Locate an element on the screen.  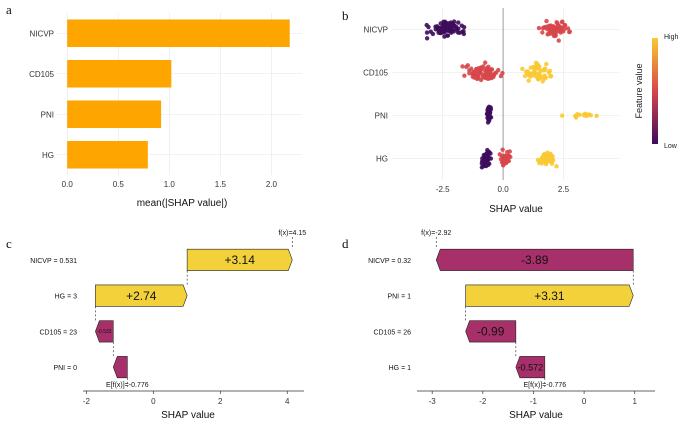
legend-title: Feature value is located at coordinates (639, 90).